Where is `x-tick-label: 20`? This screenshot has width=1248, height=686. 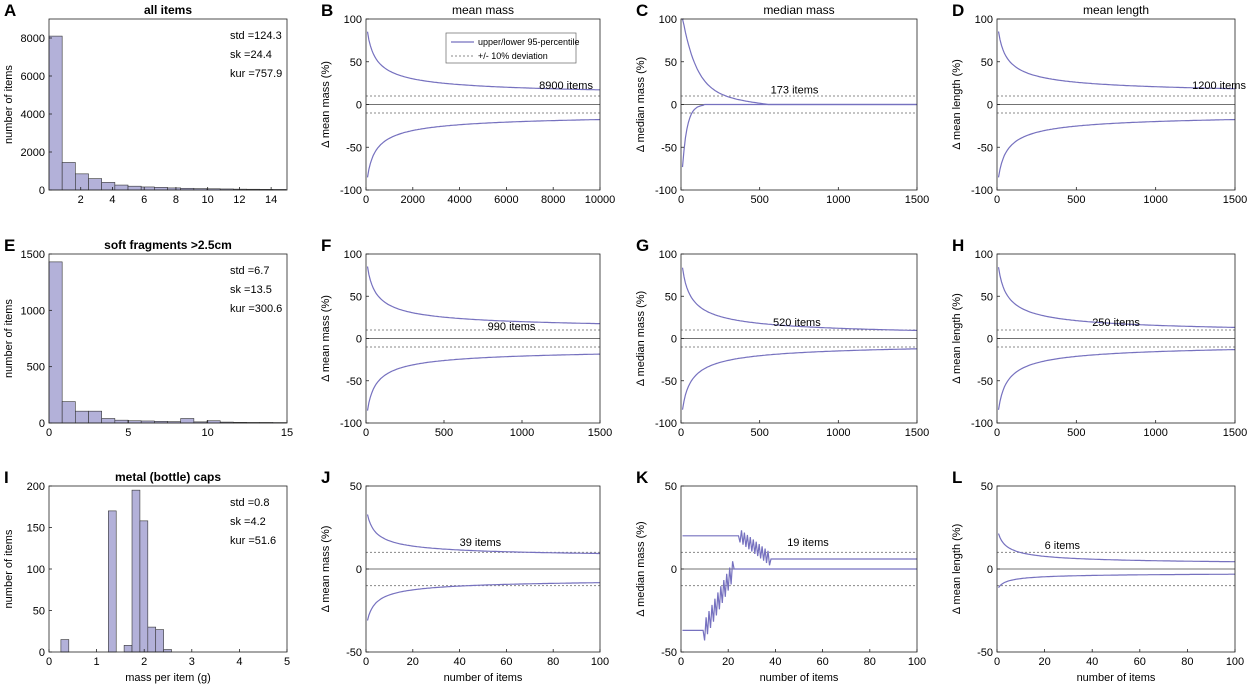 x-tick-label: 20 is located at coordinates (413, 662).